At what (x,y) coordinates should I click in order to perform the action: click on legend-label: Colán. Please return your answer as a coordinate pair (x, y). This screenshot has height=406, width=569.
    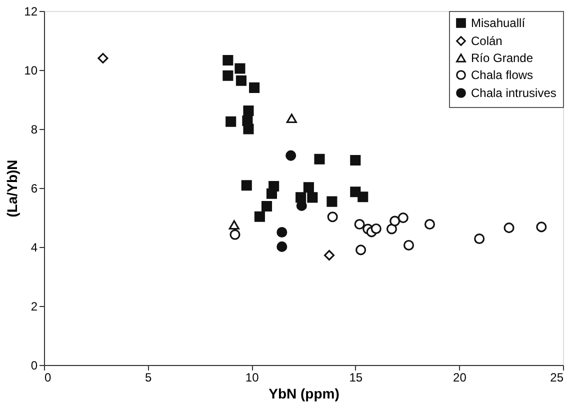
    Looking at the image, I should click on (486, 41).